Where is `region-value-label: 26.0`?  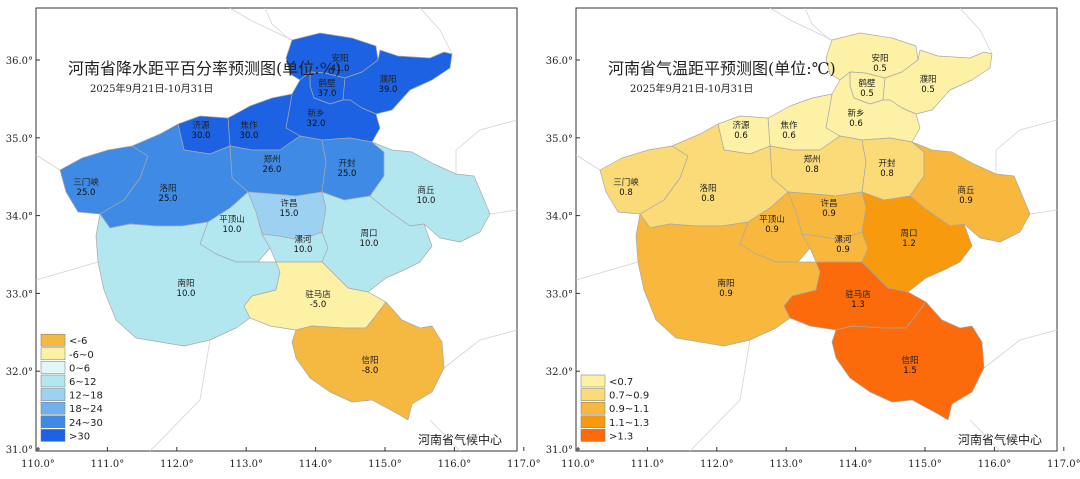 region-value-label: 26.0 is located at coordinates (272, 170).